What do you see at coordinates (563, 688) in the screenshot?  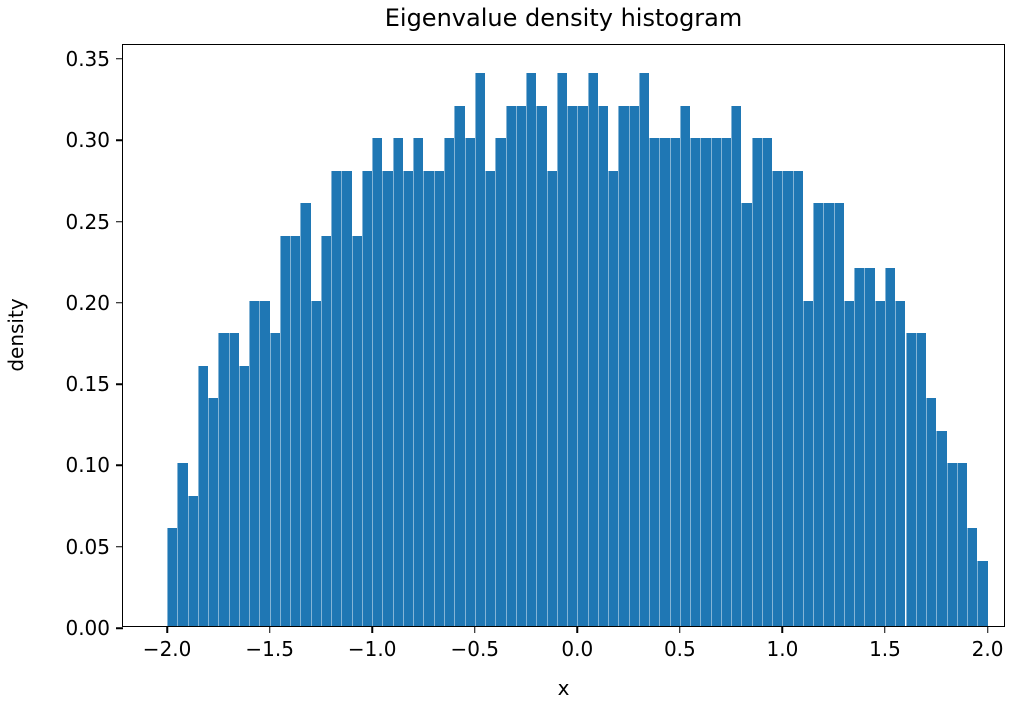 I see `x-axis-label: x` at bounding box center [563, 688].